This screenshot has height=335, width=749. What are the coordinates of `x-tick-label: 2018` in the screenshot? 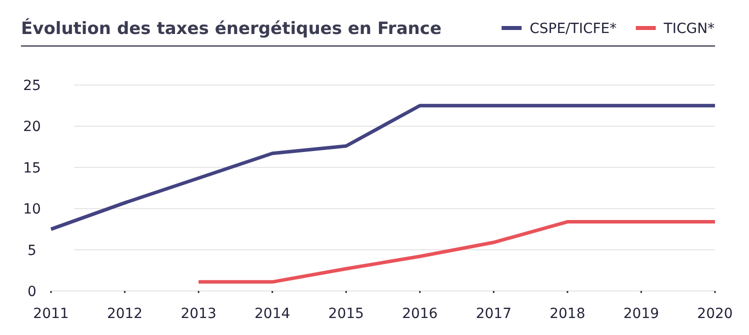 It's located at (568, 314).